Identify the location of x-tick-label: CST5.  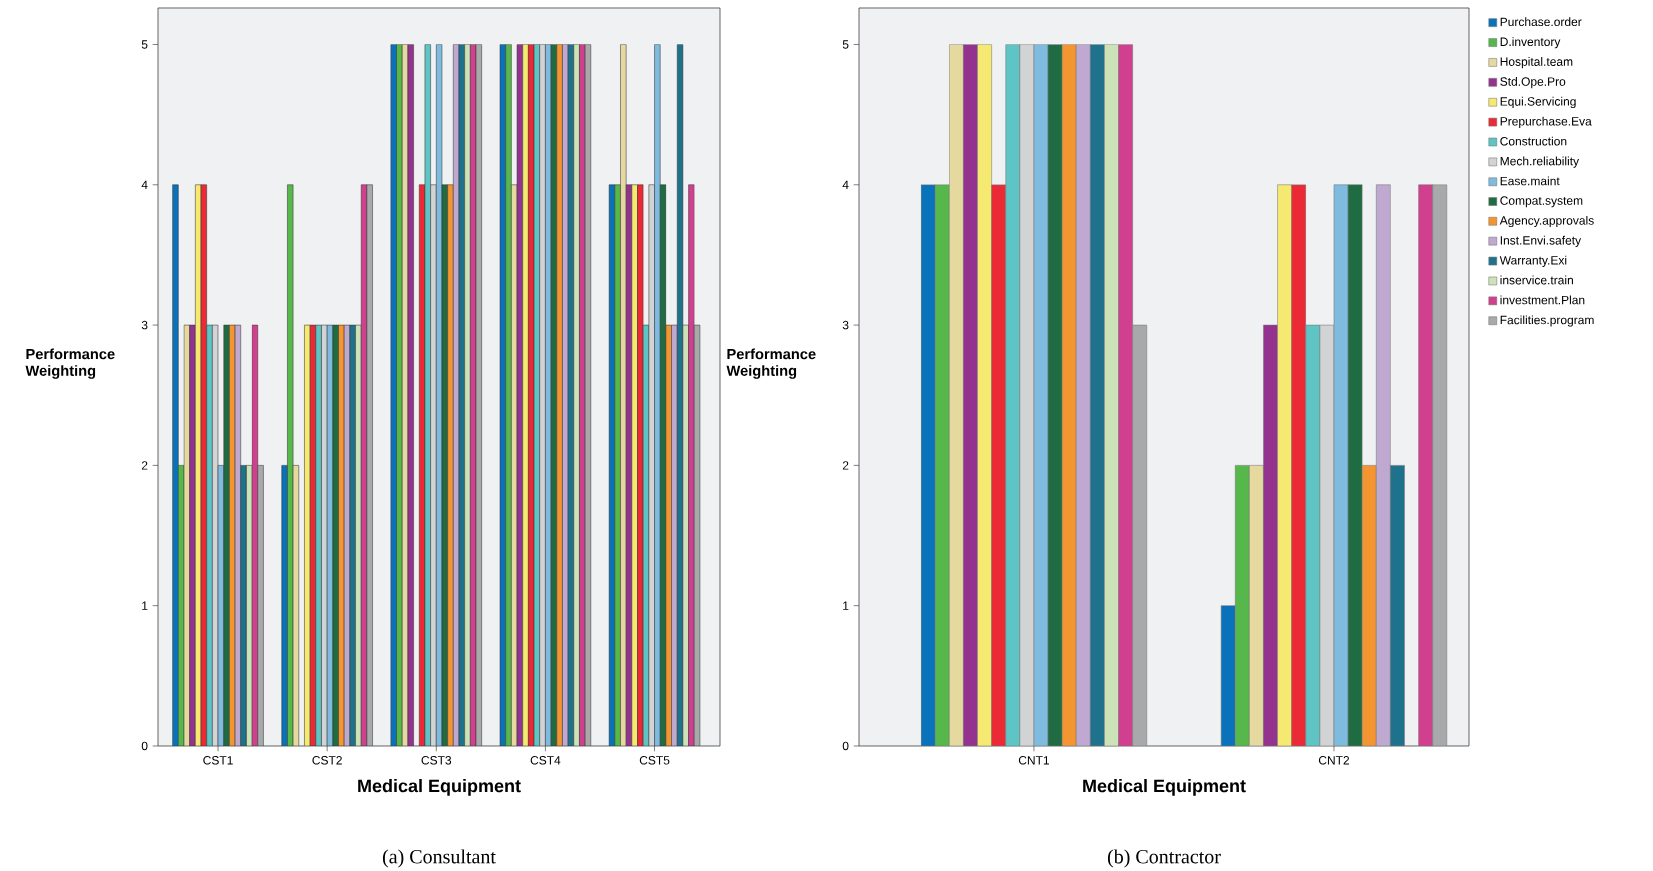
(654, 760).